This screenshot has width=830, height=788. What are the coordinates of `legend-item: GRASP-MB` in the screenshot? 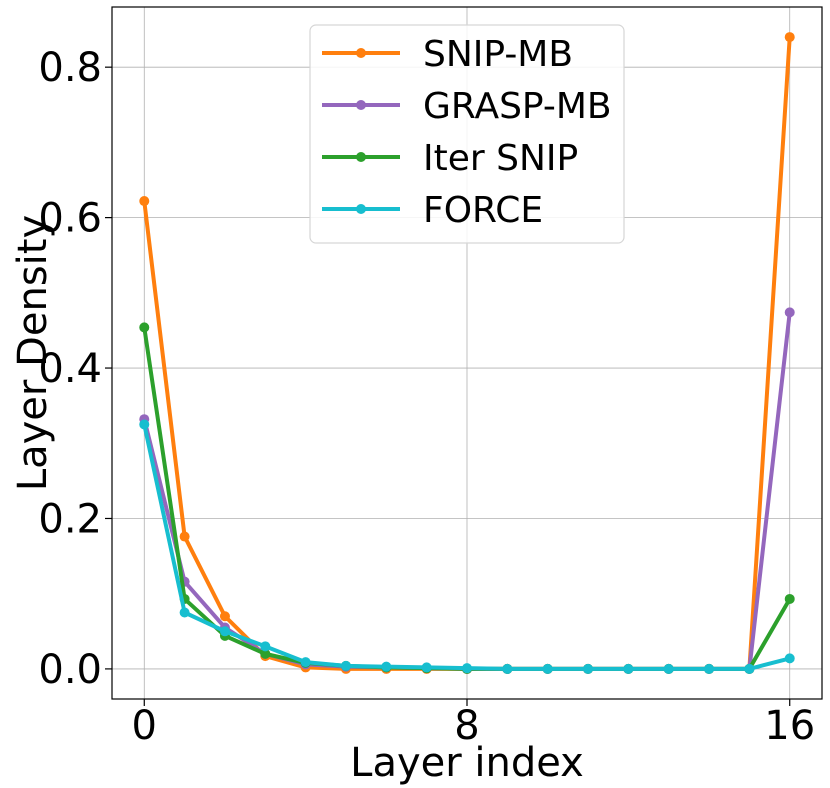 It's located at (467, 106).